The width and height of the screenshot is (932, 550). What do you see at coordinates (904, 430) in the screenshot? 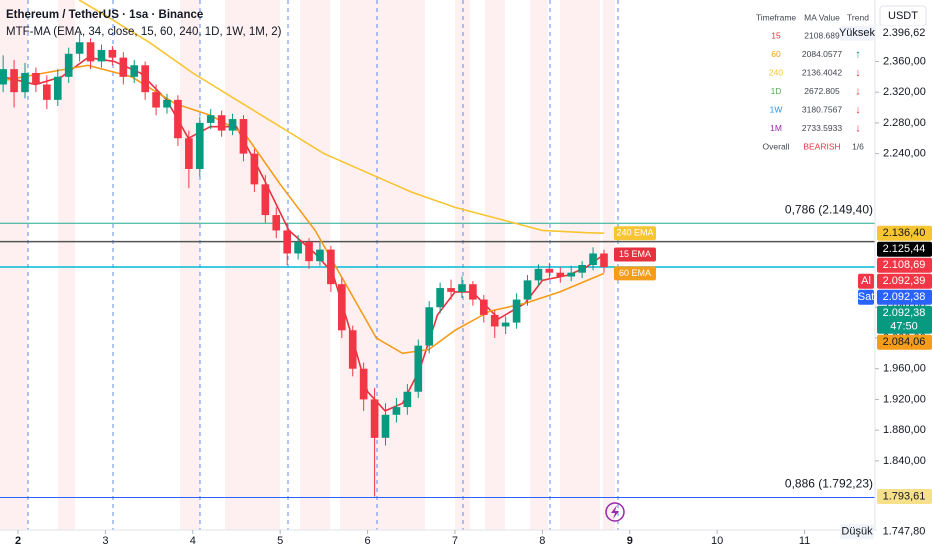
I see `y-tick-label: 1.880,00` at bounding box center [904, 430].